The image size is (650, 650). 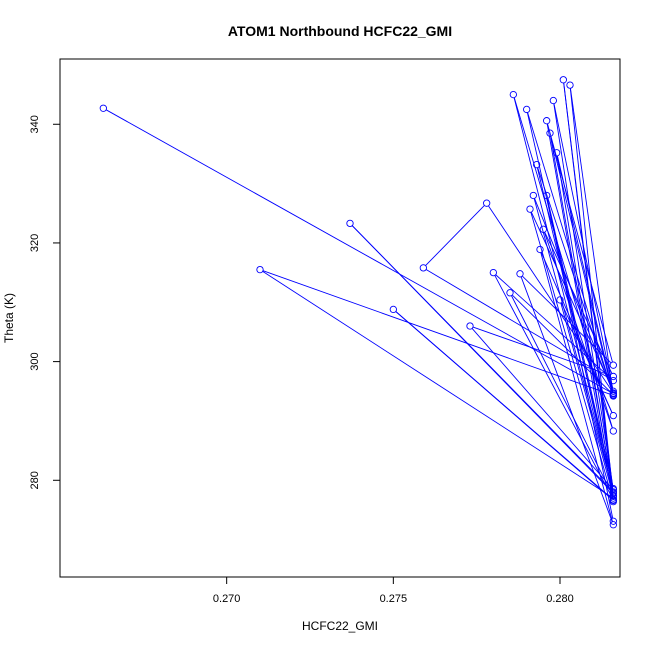 I want to click on x-axis-label: HCFC22_GMI, so click(x=340, y=626).